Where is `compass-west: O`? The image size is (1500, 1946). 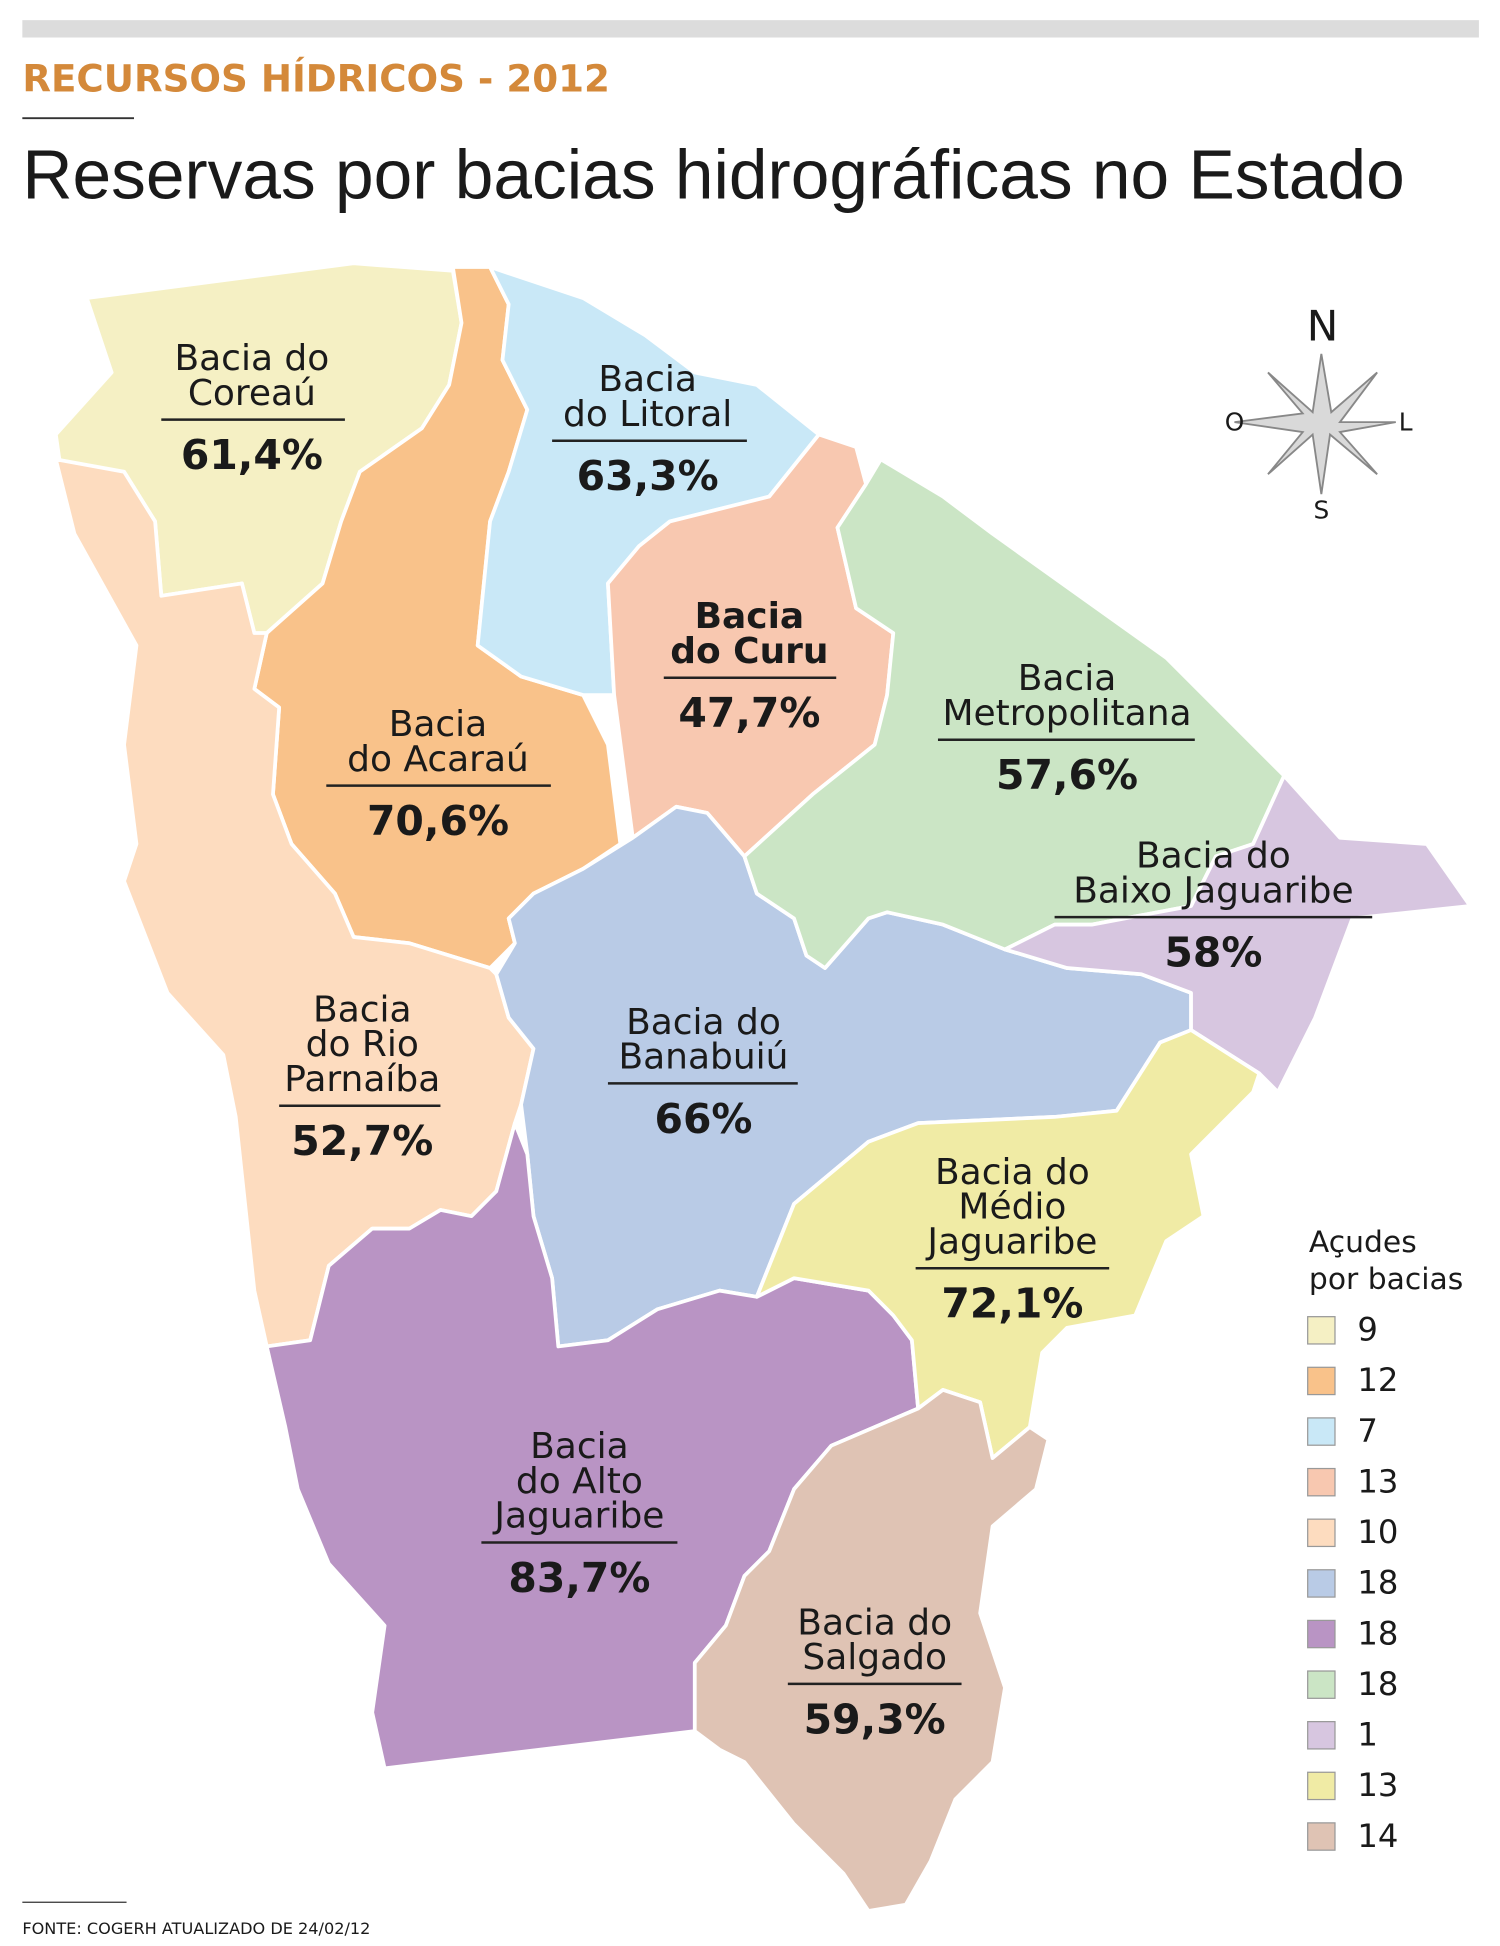 compass-west: O is located at coordinates (1235, 421).